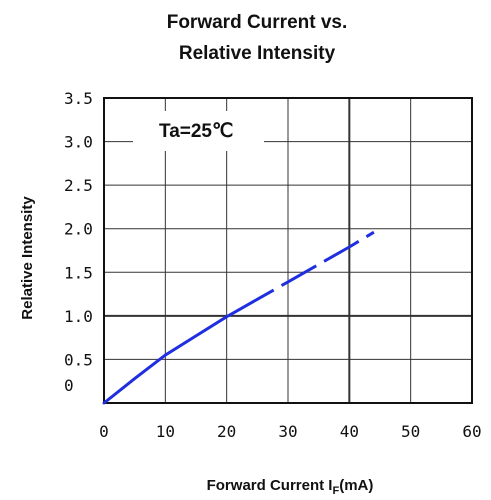  Describe the element at coordinates (356, 485) in the screenshot. I see `x-axis-label-unit: (mA)` at that location.